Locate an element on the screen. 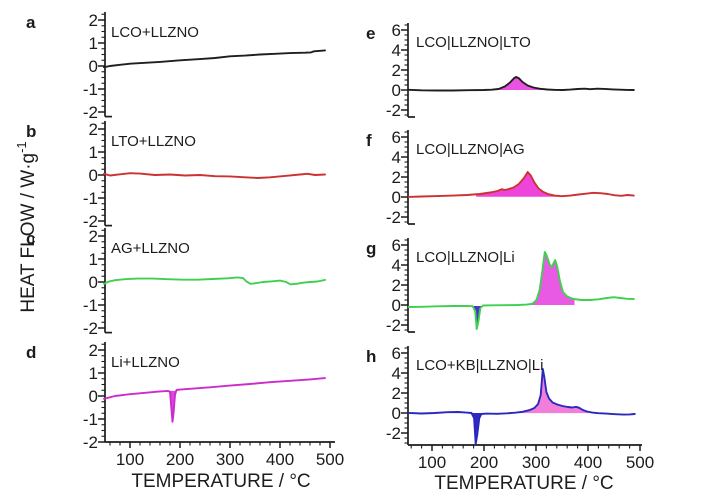  panel-g-exotherm-fill is located at coordinates (552, 278).